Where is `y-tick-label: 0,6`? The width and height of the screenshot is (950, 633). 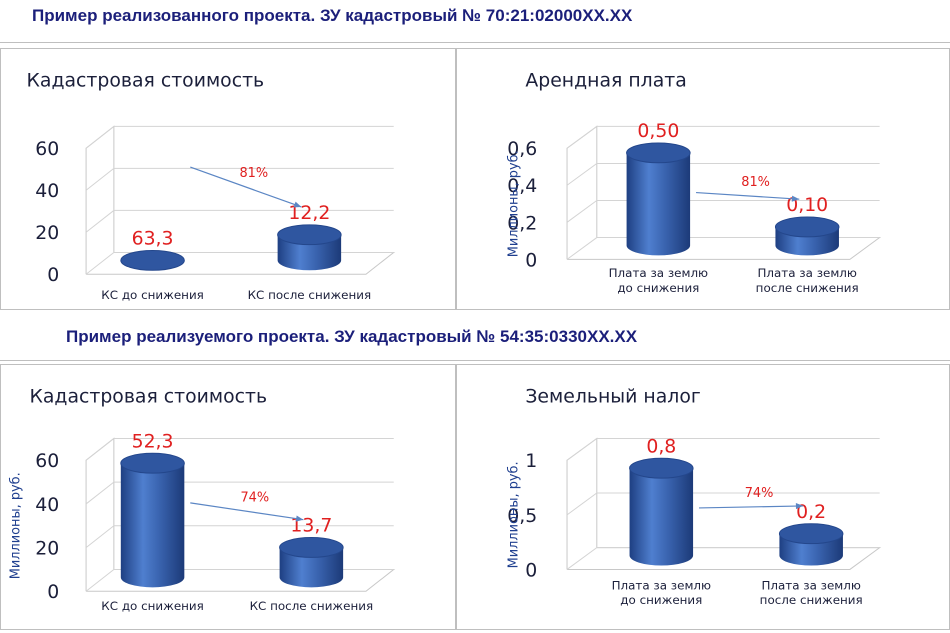 y-tick-label: 0,6 is located at coordinates (522, 149).